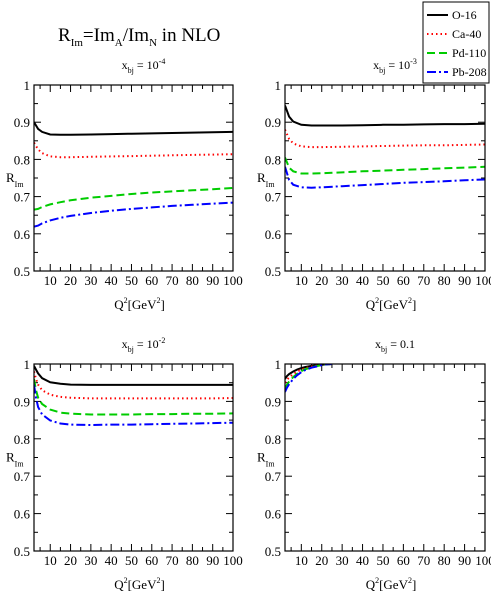  I want to click on legend-label: Pd-110, so click(469, 53).